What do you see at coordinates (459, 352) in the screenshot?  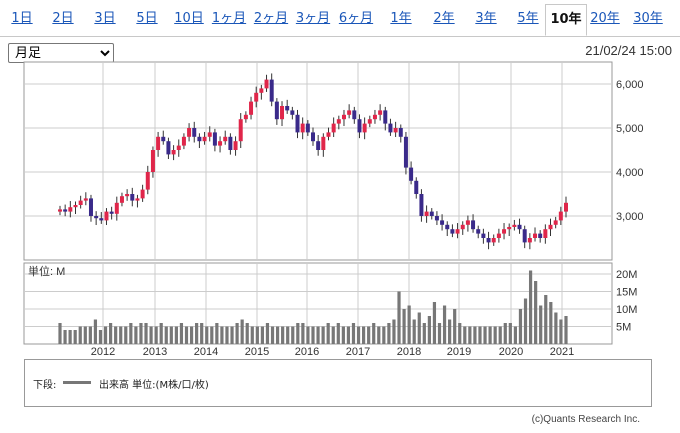 I see `x-tick-label: 2019` at bounding box center [459, 352].